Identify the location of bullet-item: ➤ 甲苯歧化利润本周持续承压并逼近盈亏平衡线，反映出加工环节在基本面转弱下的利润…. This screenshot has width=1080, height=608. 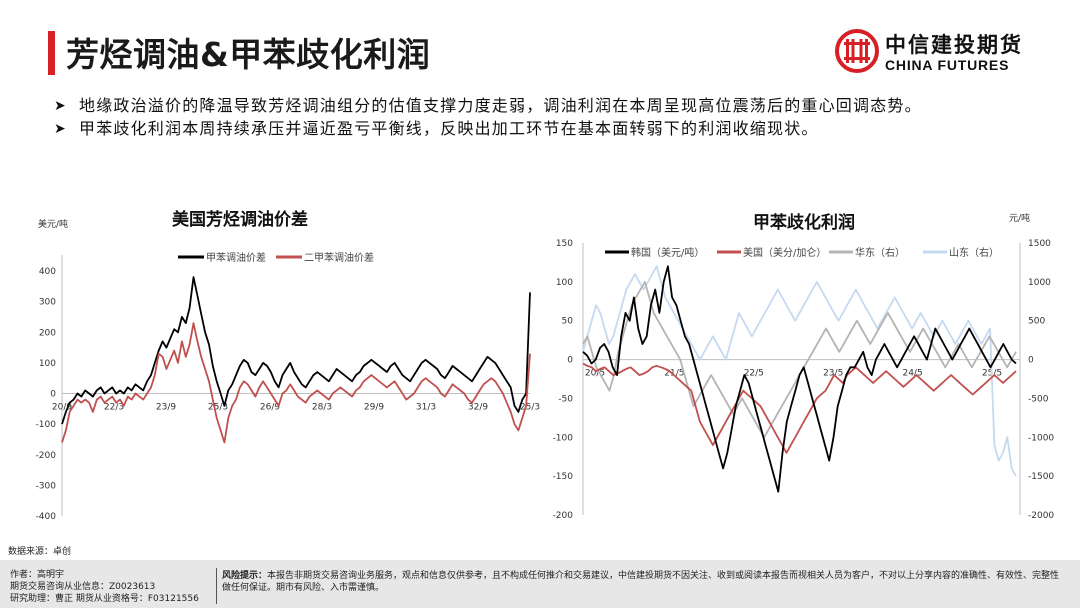
(547, 129).